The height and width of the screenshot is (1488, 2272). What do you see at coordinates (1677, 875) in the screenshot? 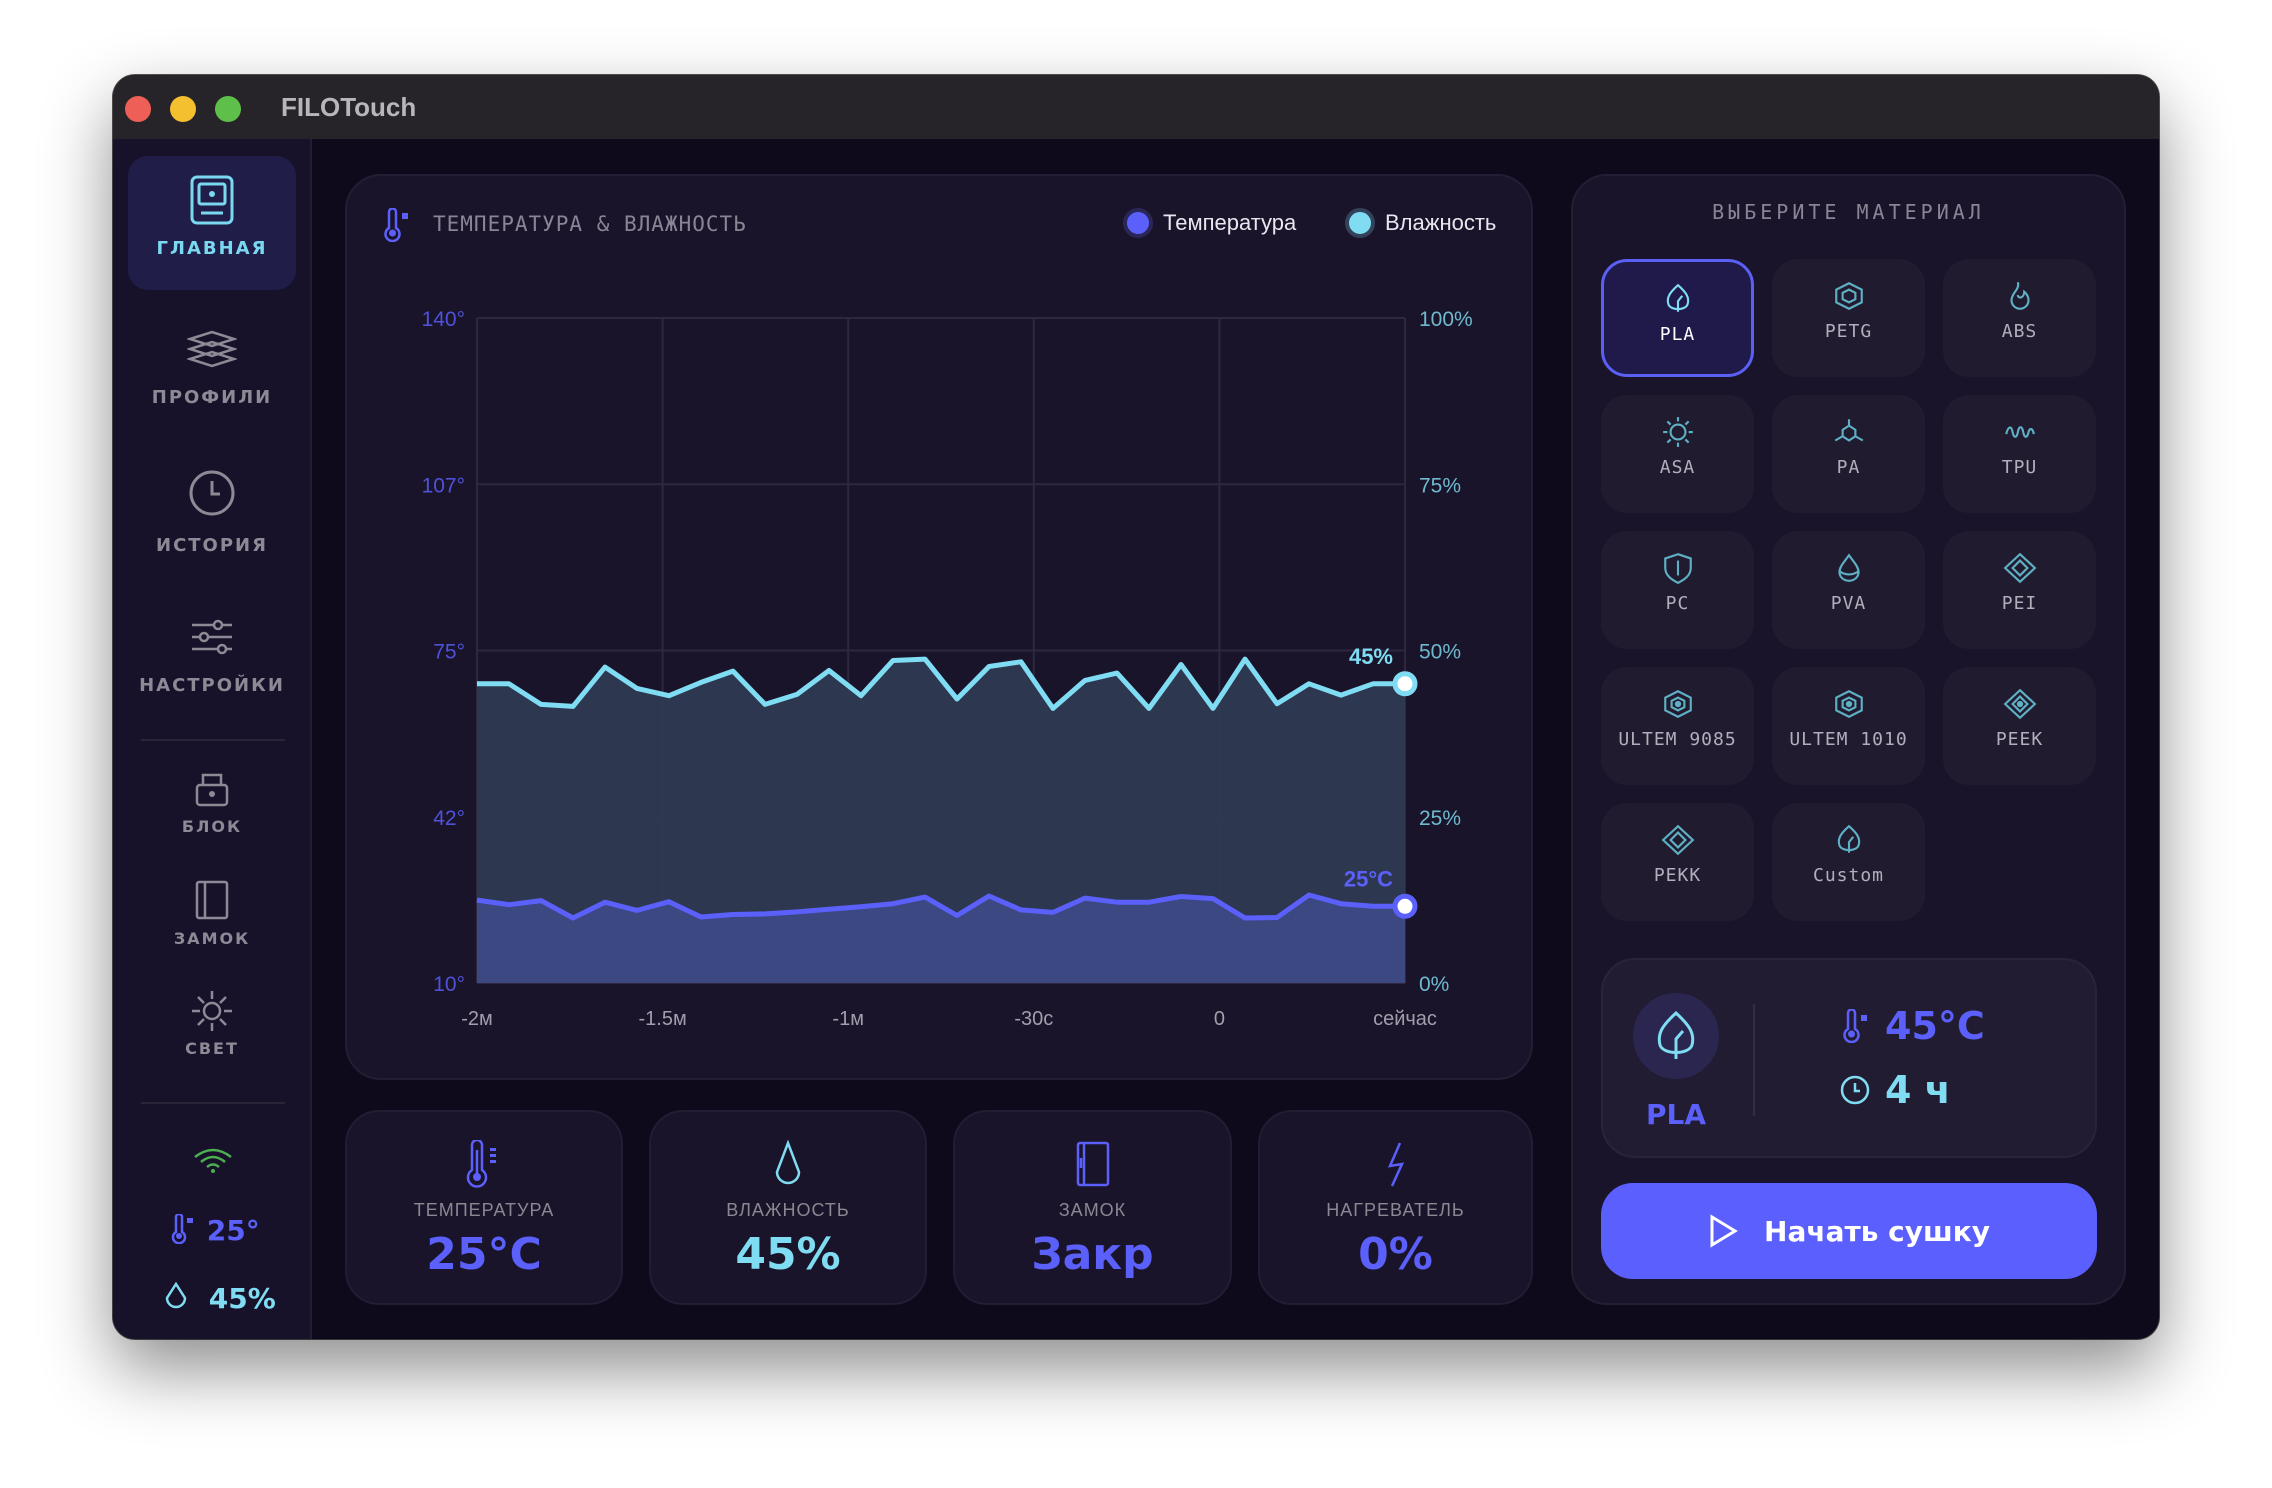
I see `material-label: PEKK` at bounding box center [1677, 875].